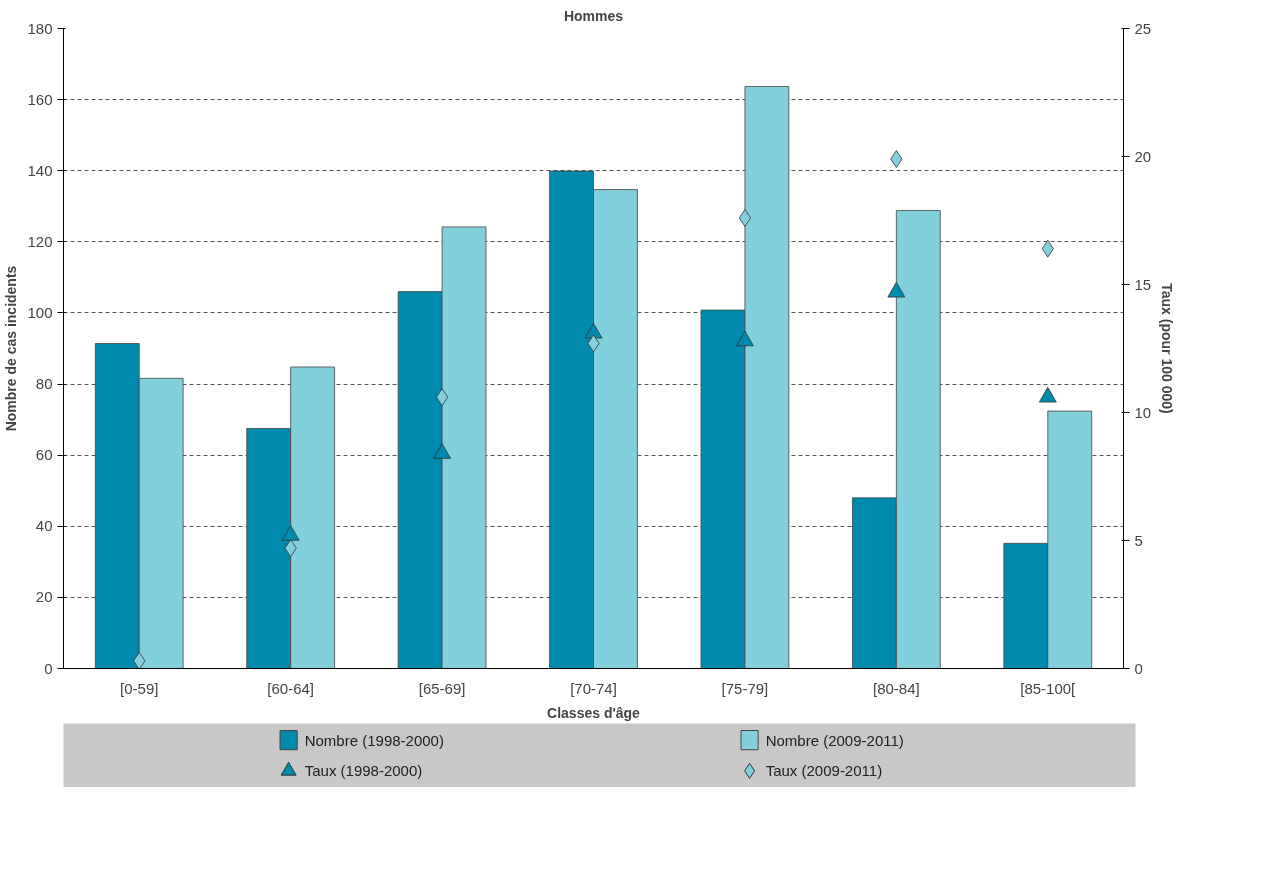 The width and height of the screenshot is (1286, 893). Describe the element at coordinates (374, 740) in the screenshot. I see `legend-label: Nombre (1998-2000)` at that location.